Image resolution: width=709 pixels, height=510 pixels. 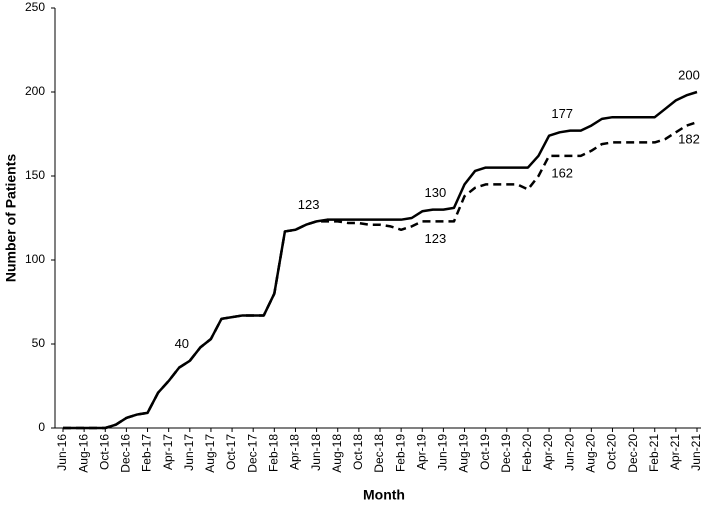 What do you see at coordinates (11, 218) in the screenshot?
I see `y-axis-title: Number of Patients` at bounding box center [11, 218].